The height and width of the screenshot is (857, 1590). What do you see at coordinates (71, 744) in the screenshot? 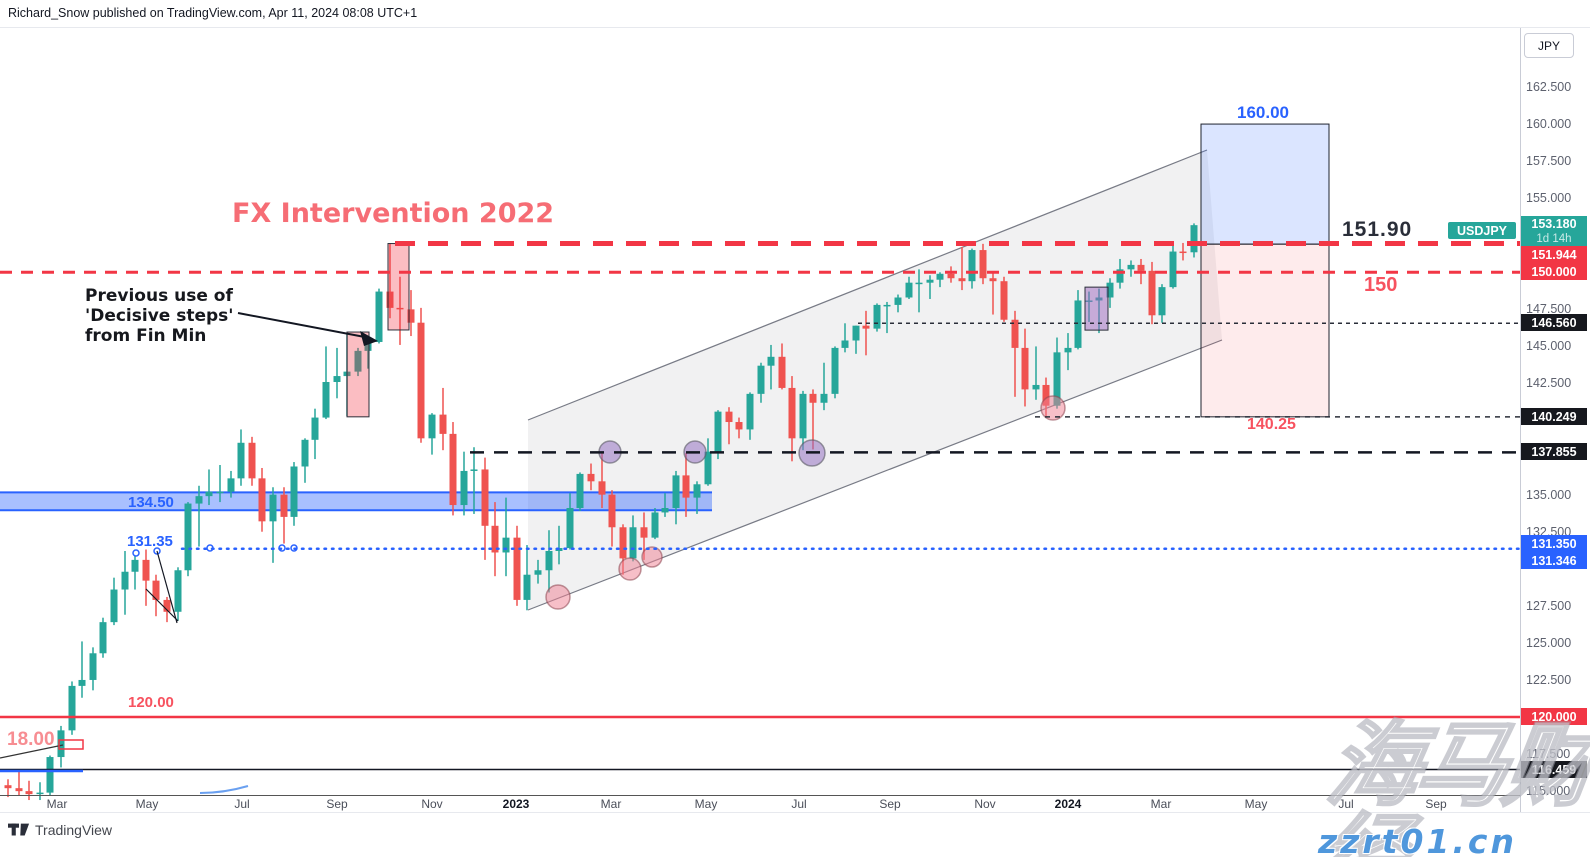
I see `red-marker-box` at bounding box center [71, 744].